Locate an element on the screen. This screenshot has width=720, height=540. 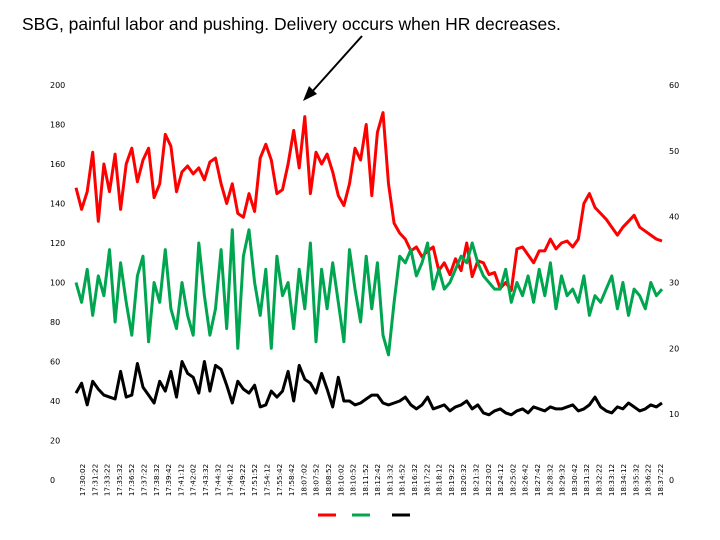
left-axis-tick-label: 20 is located at coordinates (55, 441).